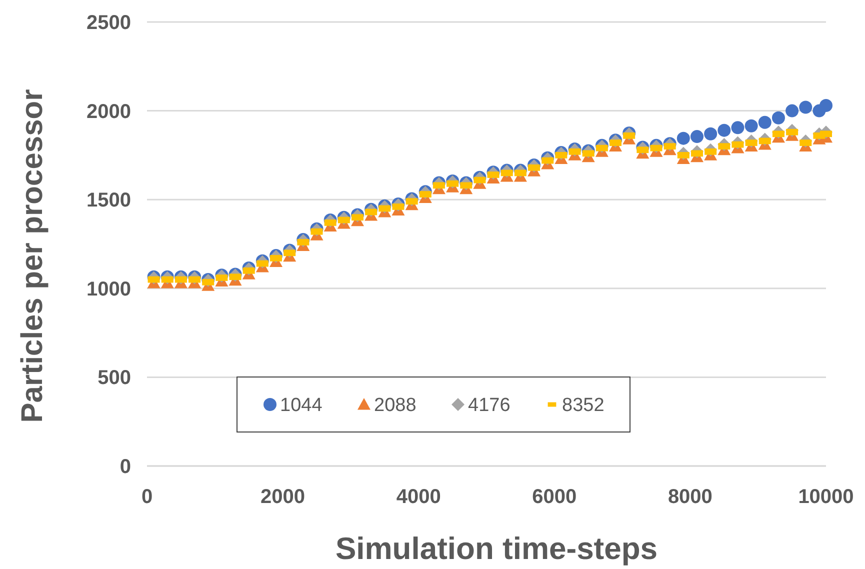 The width and height of the screenshot is (865, 569). What do you see at coordinates (147, 497) in the screenshot?
I see `x-tick-label: 0` at bounding box center [147, 497].